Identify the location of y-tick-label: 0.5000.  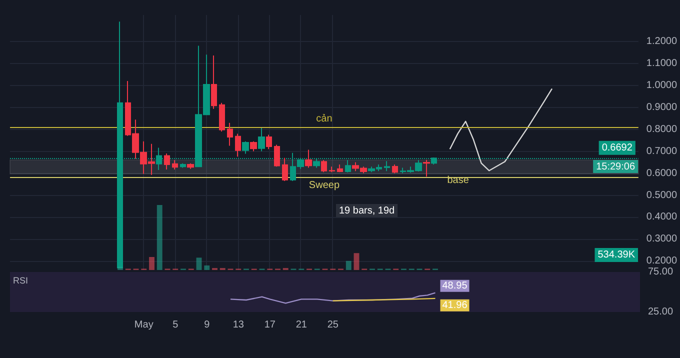
(662, 195).